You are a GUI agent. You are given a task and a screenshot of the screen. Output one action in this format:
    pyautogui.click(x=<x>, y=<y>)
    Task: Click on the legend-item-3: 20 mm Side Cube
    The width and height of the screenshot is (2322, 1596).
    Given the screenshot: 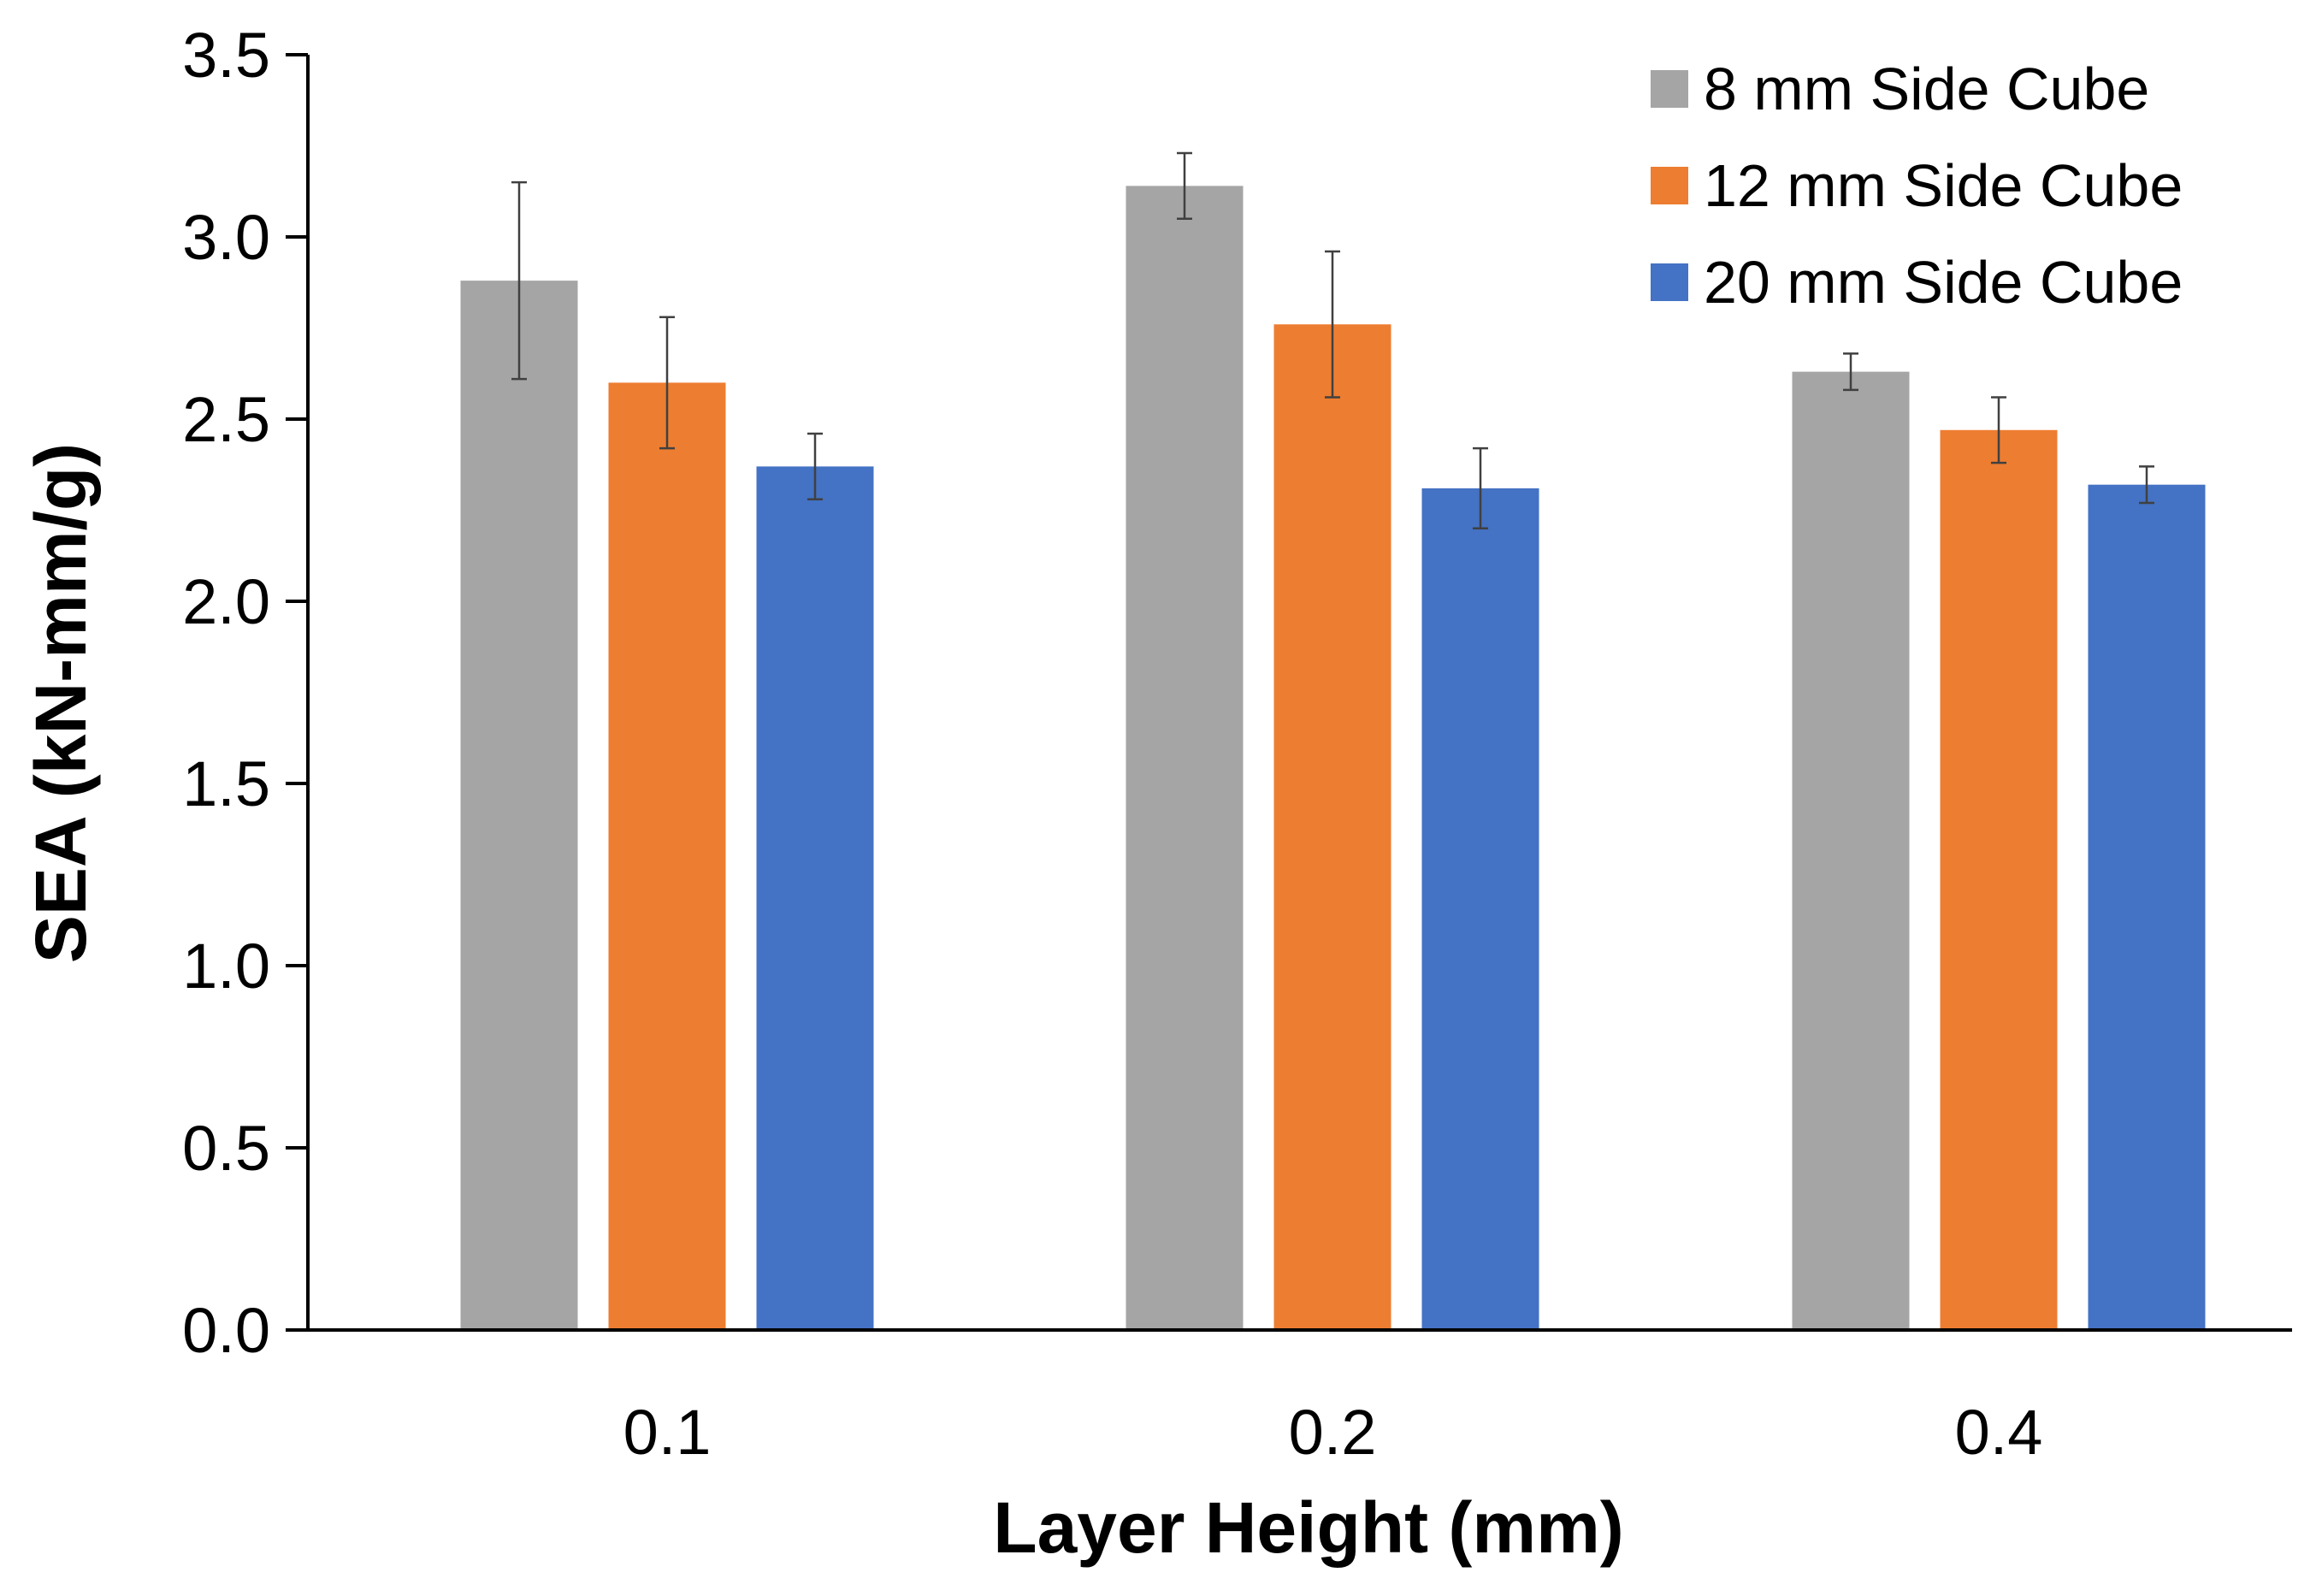 What is the action you would take?
    pyautogui.click(x=1917, y=282)
    